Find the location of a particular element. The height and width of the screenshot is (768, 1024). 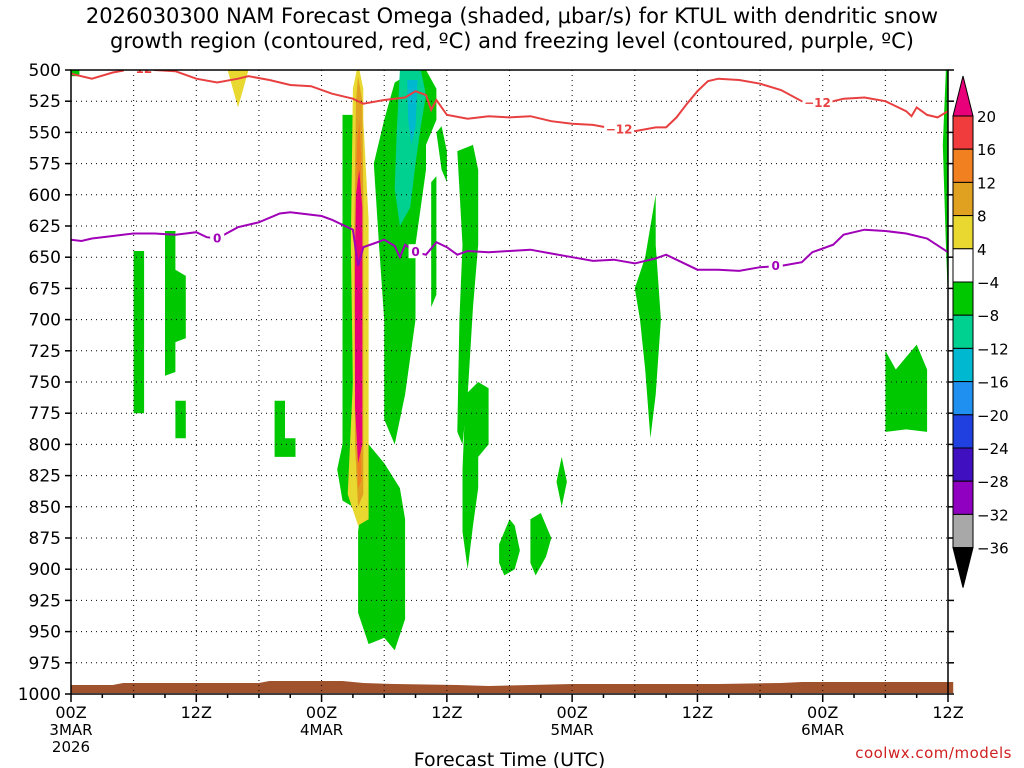

minus12-contour-line is located at coordinates (509, 101).